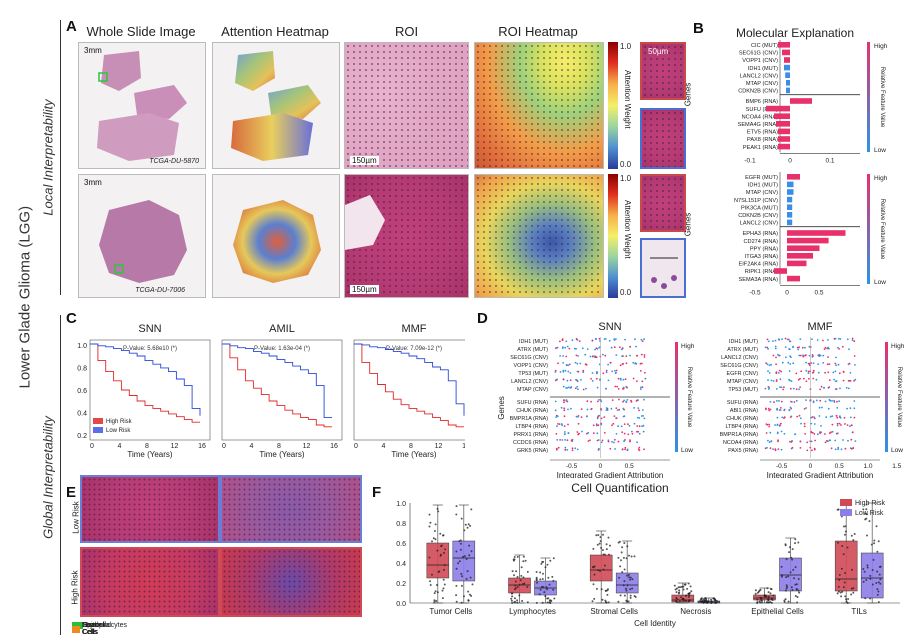 The image size is (913, 643). Describe the element at coordinates (529, 358) in the screenshot. I see `ig-gene-label: SEC61G (CNV)` at that location.